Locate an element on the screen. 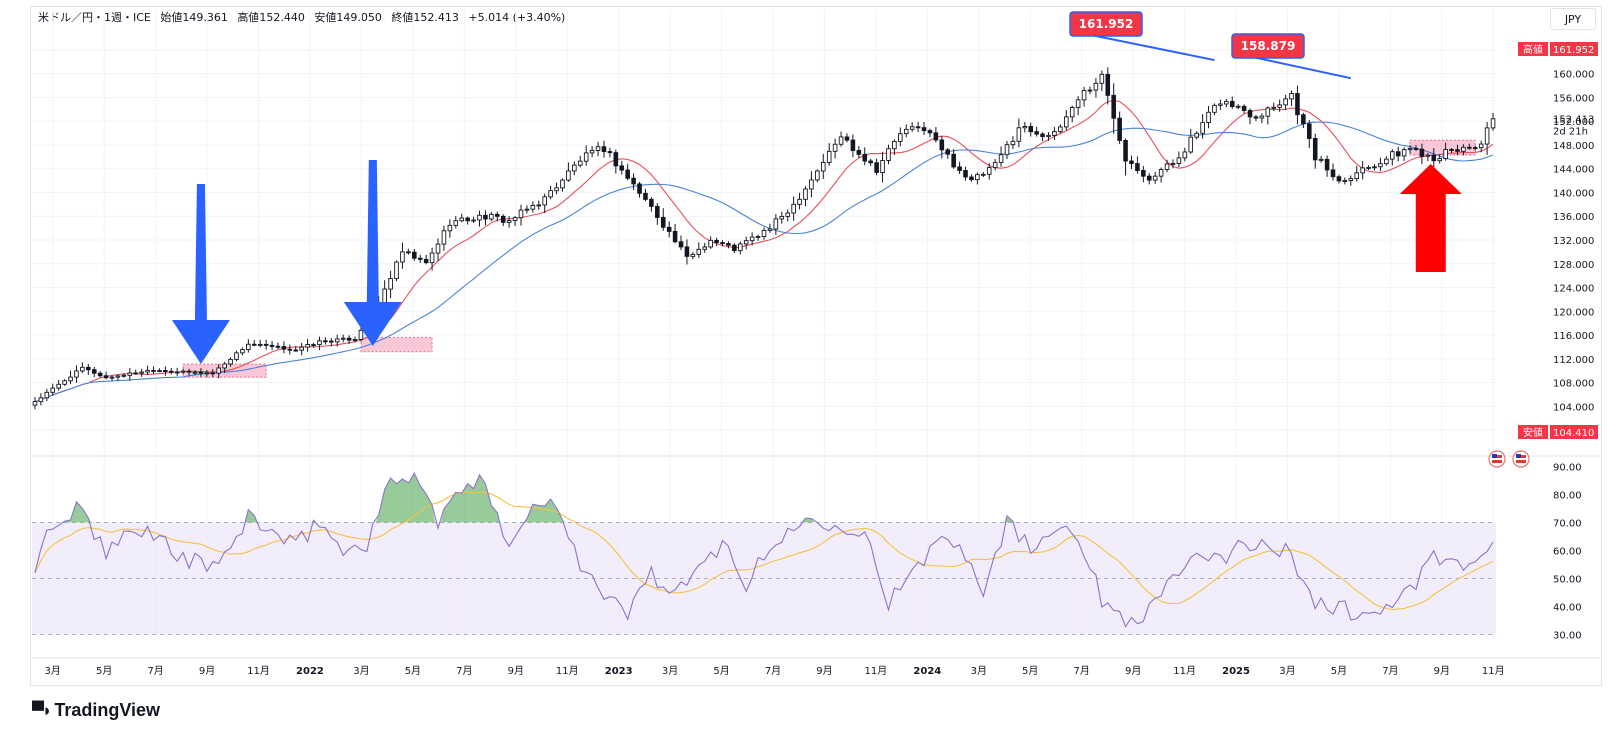 The height and width of the screenshot is (732, 1618). flag-ring is located at coordinates (1521, 459).